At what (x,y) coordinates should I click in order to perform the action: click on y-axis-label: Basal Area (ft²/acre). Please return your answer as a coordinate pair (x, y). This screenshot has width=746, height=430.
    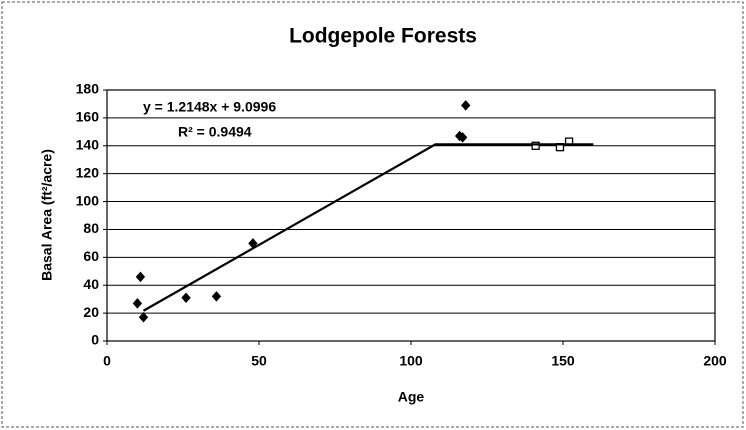
    Looking at the image, I should click on (47, 215).